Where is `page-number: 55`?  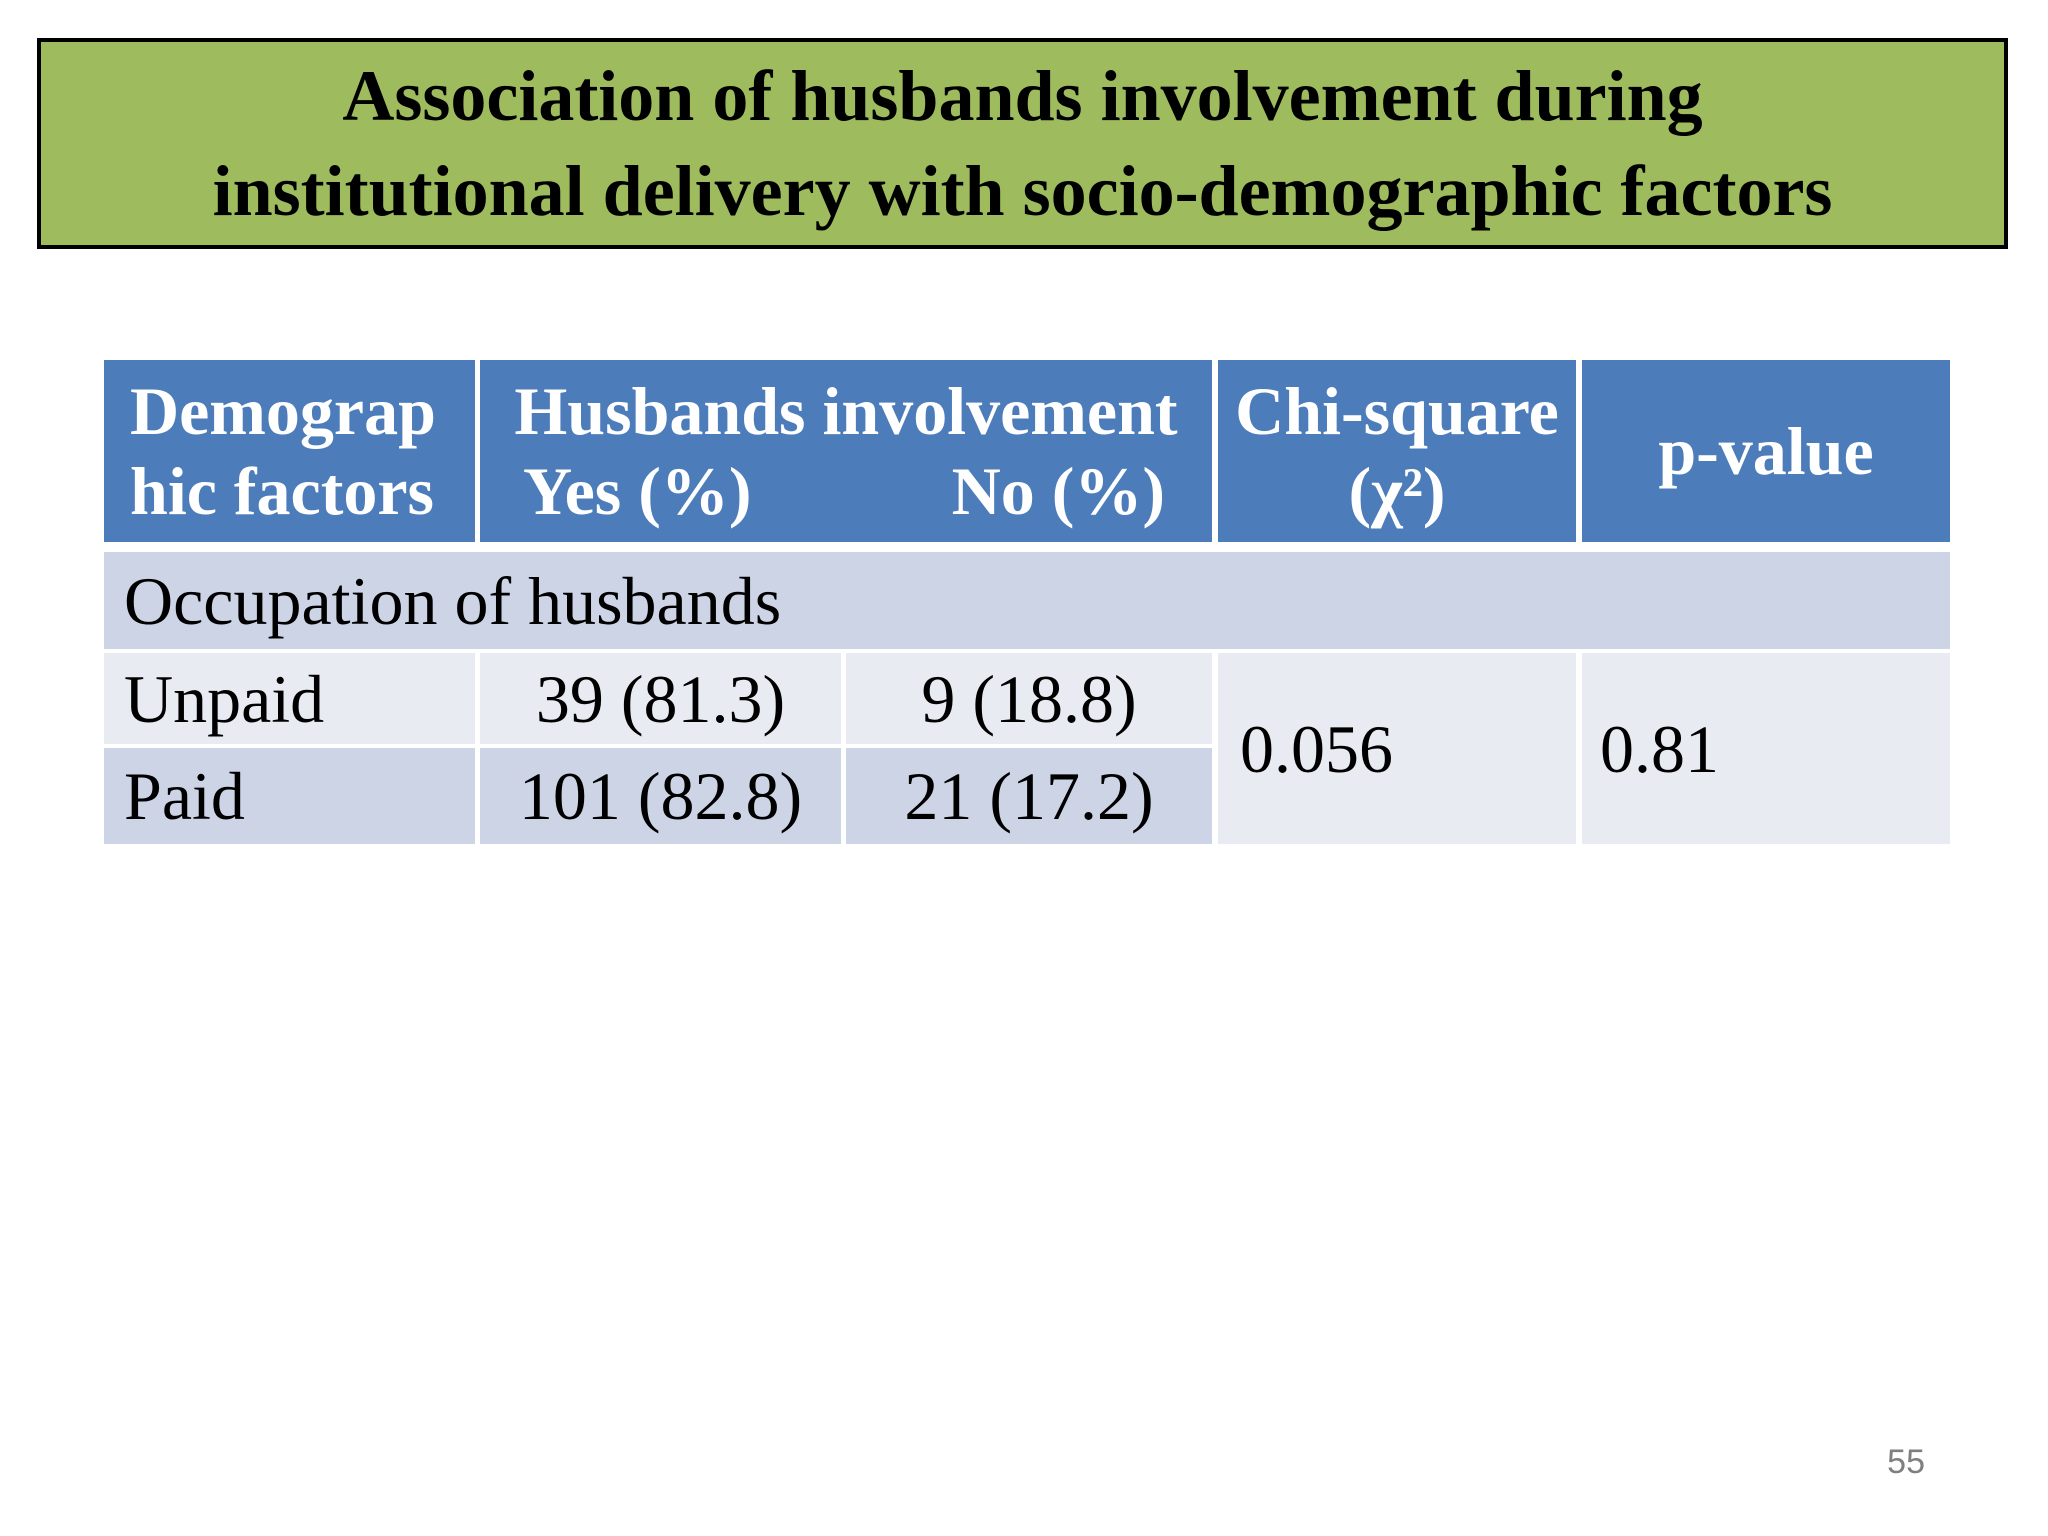
page-number: 55 is located at coordinates (1906, 1462).